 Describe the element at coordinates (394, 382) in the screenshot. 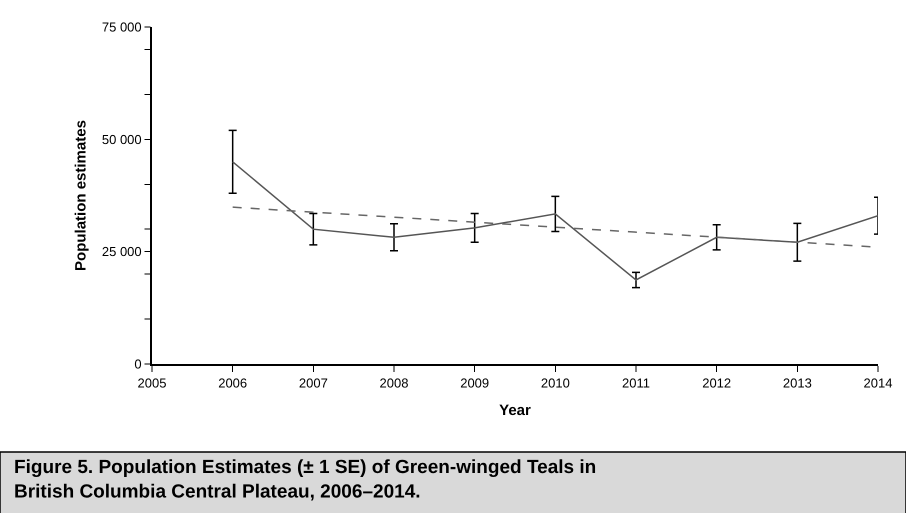

I see `x-tick-label: 2008` at that location.